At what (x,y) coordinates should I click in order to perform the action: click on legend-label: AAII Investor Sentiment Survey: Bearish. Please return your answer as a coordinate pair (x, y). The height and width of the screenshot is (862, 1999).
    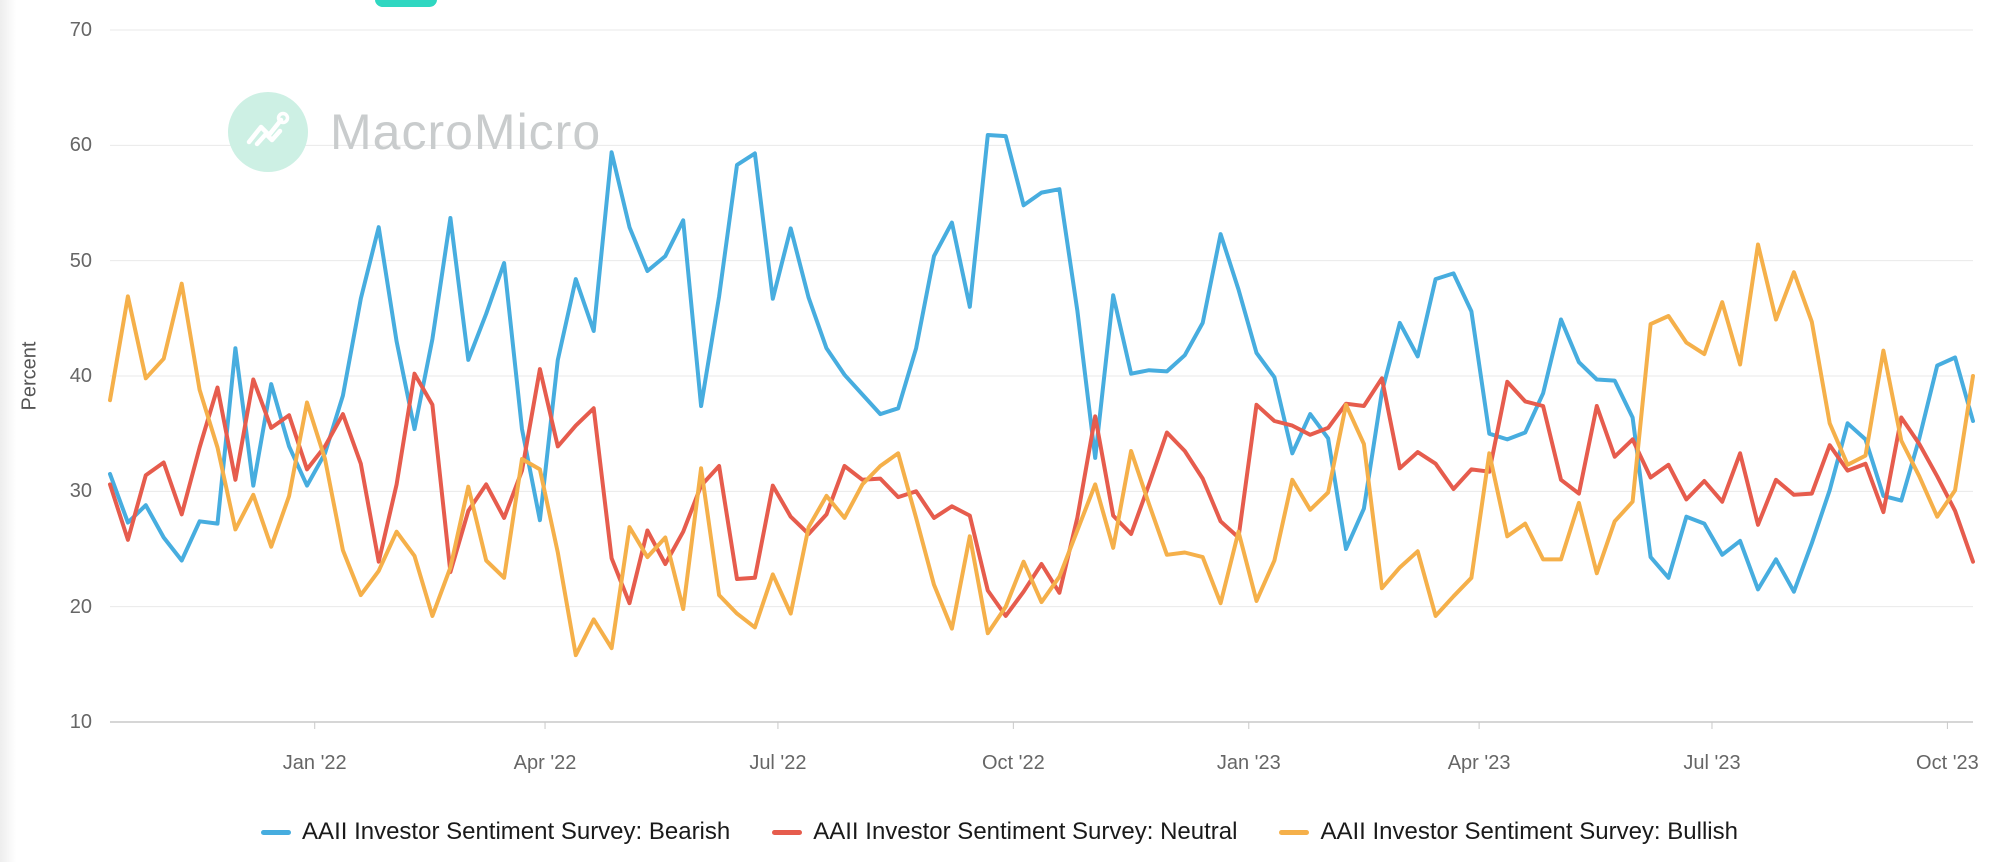
    Looking at the image, I should click on (516, 831).